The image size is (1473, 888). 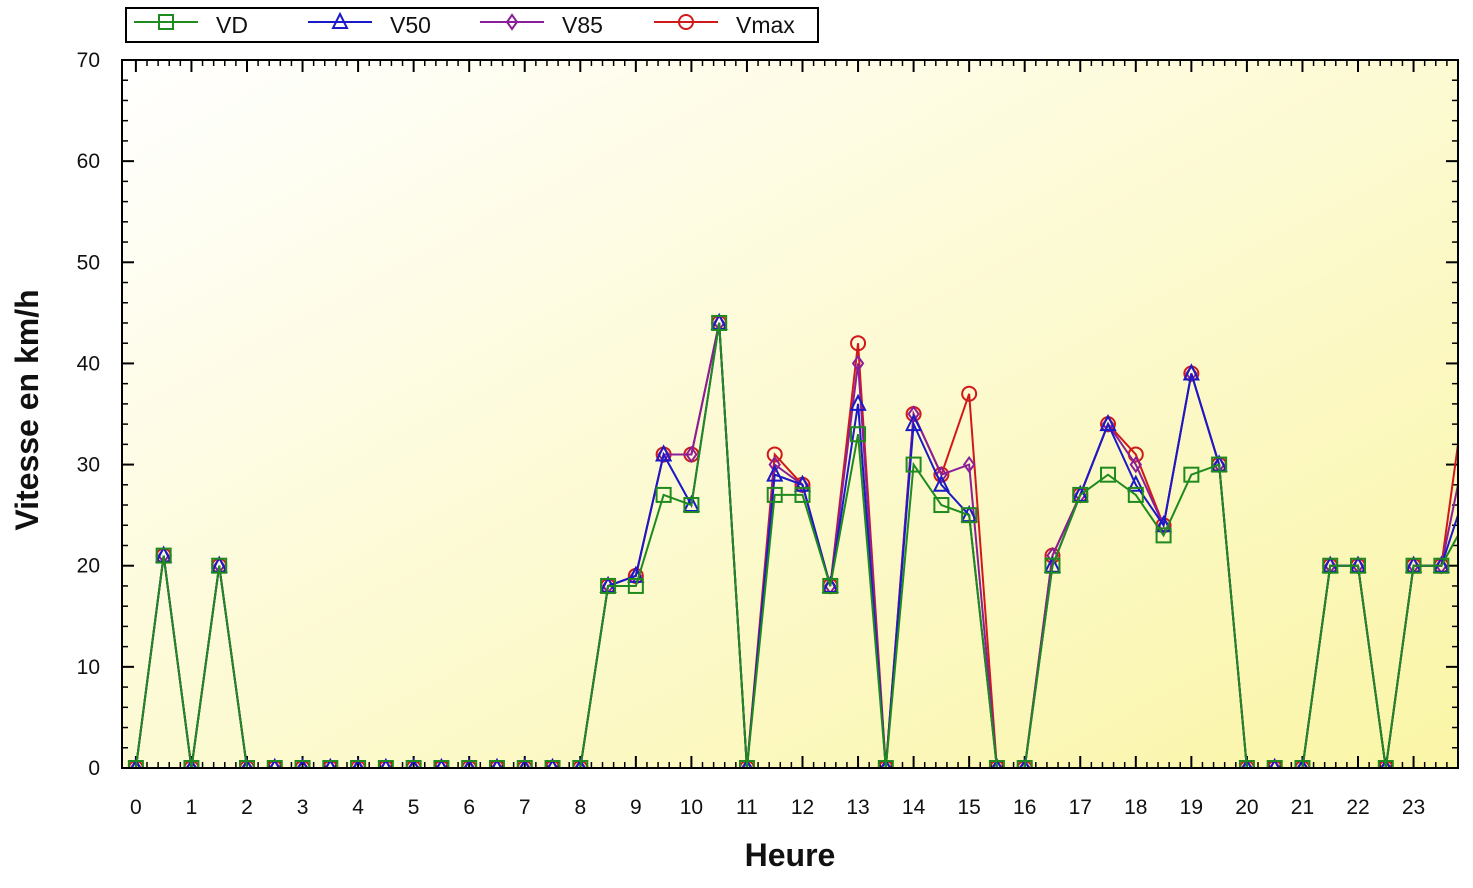 What do you see at coordinates (410, 25) in the screenshot?
I see `legend-label: V50` at bounding box center [410, 25].